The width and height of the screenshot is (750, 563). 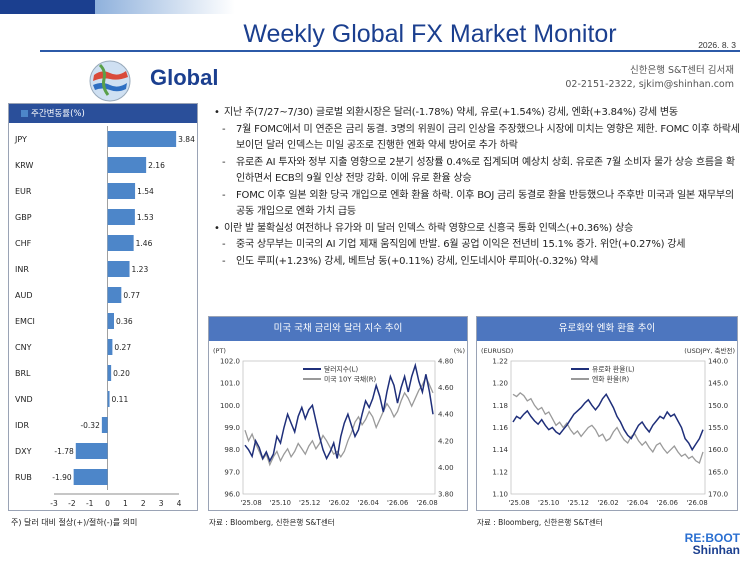 What do you see at coordinates (74, 522) in the screenshot?
I see `bar-chart-footnote: 주) 달러 대비 절상(+)/절하(-)를 의미` at bounding box center [74, 522].